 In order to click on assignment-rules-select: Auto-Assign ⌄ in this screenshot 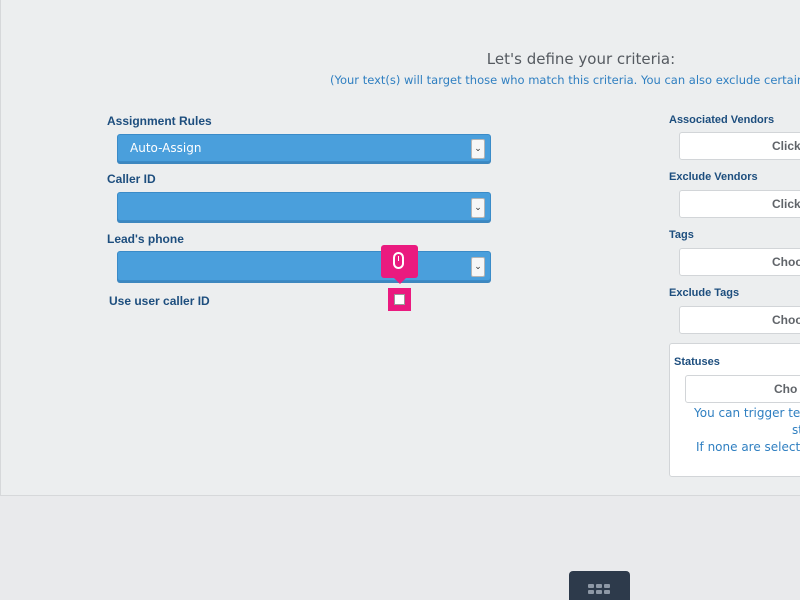, I will do `click(304, 148)`.